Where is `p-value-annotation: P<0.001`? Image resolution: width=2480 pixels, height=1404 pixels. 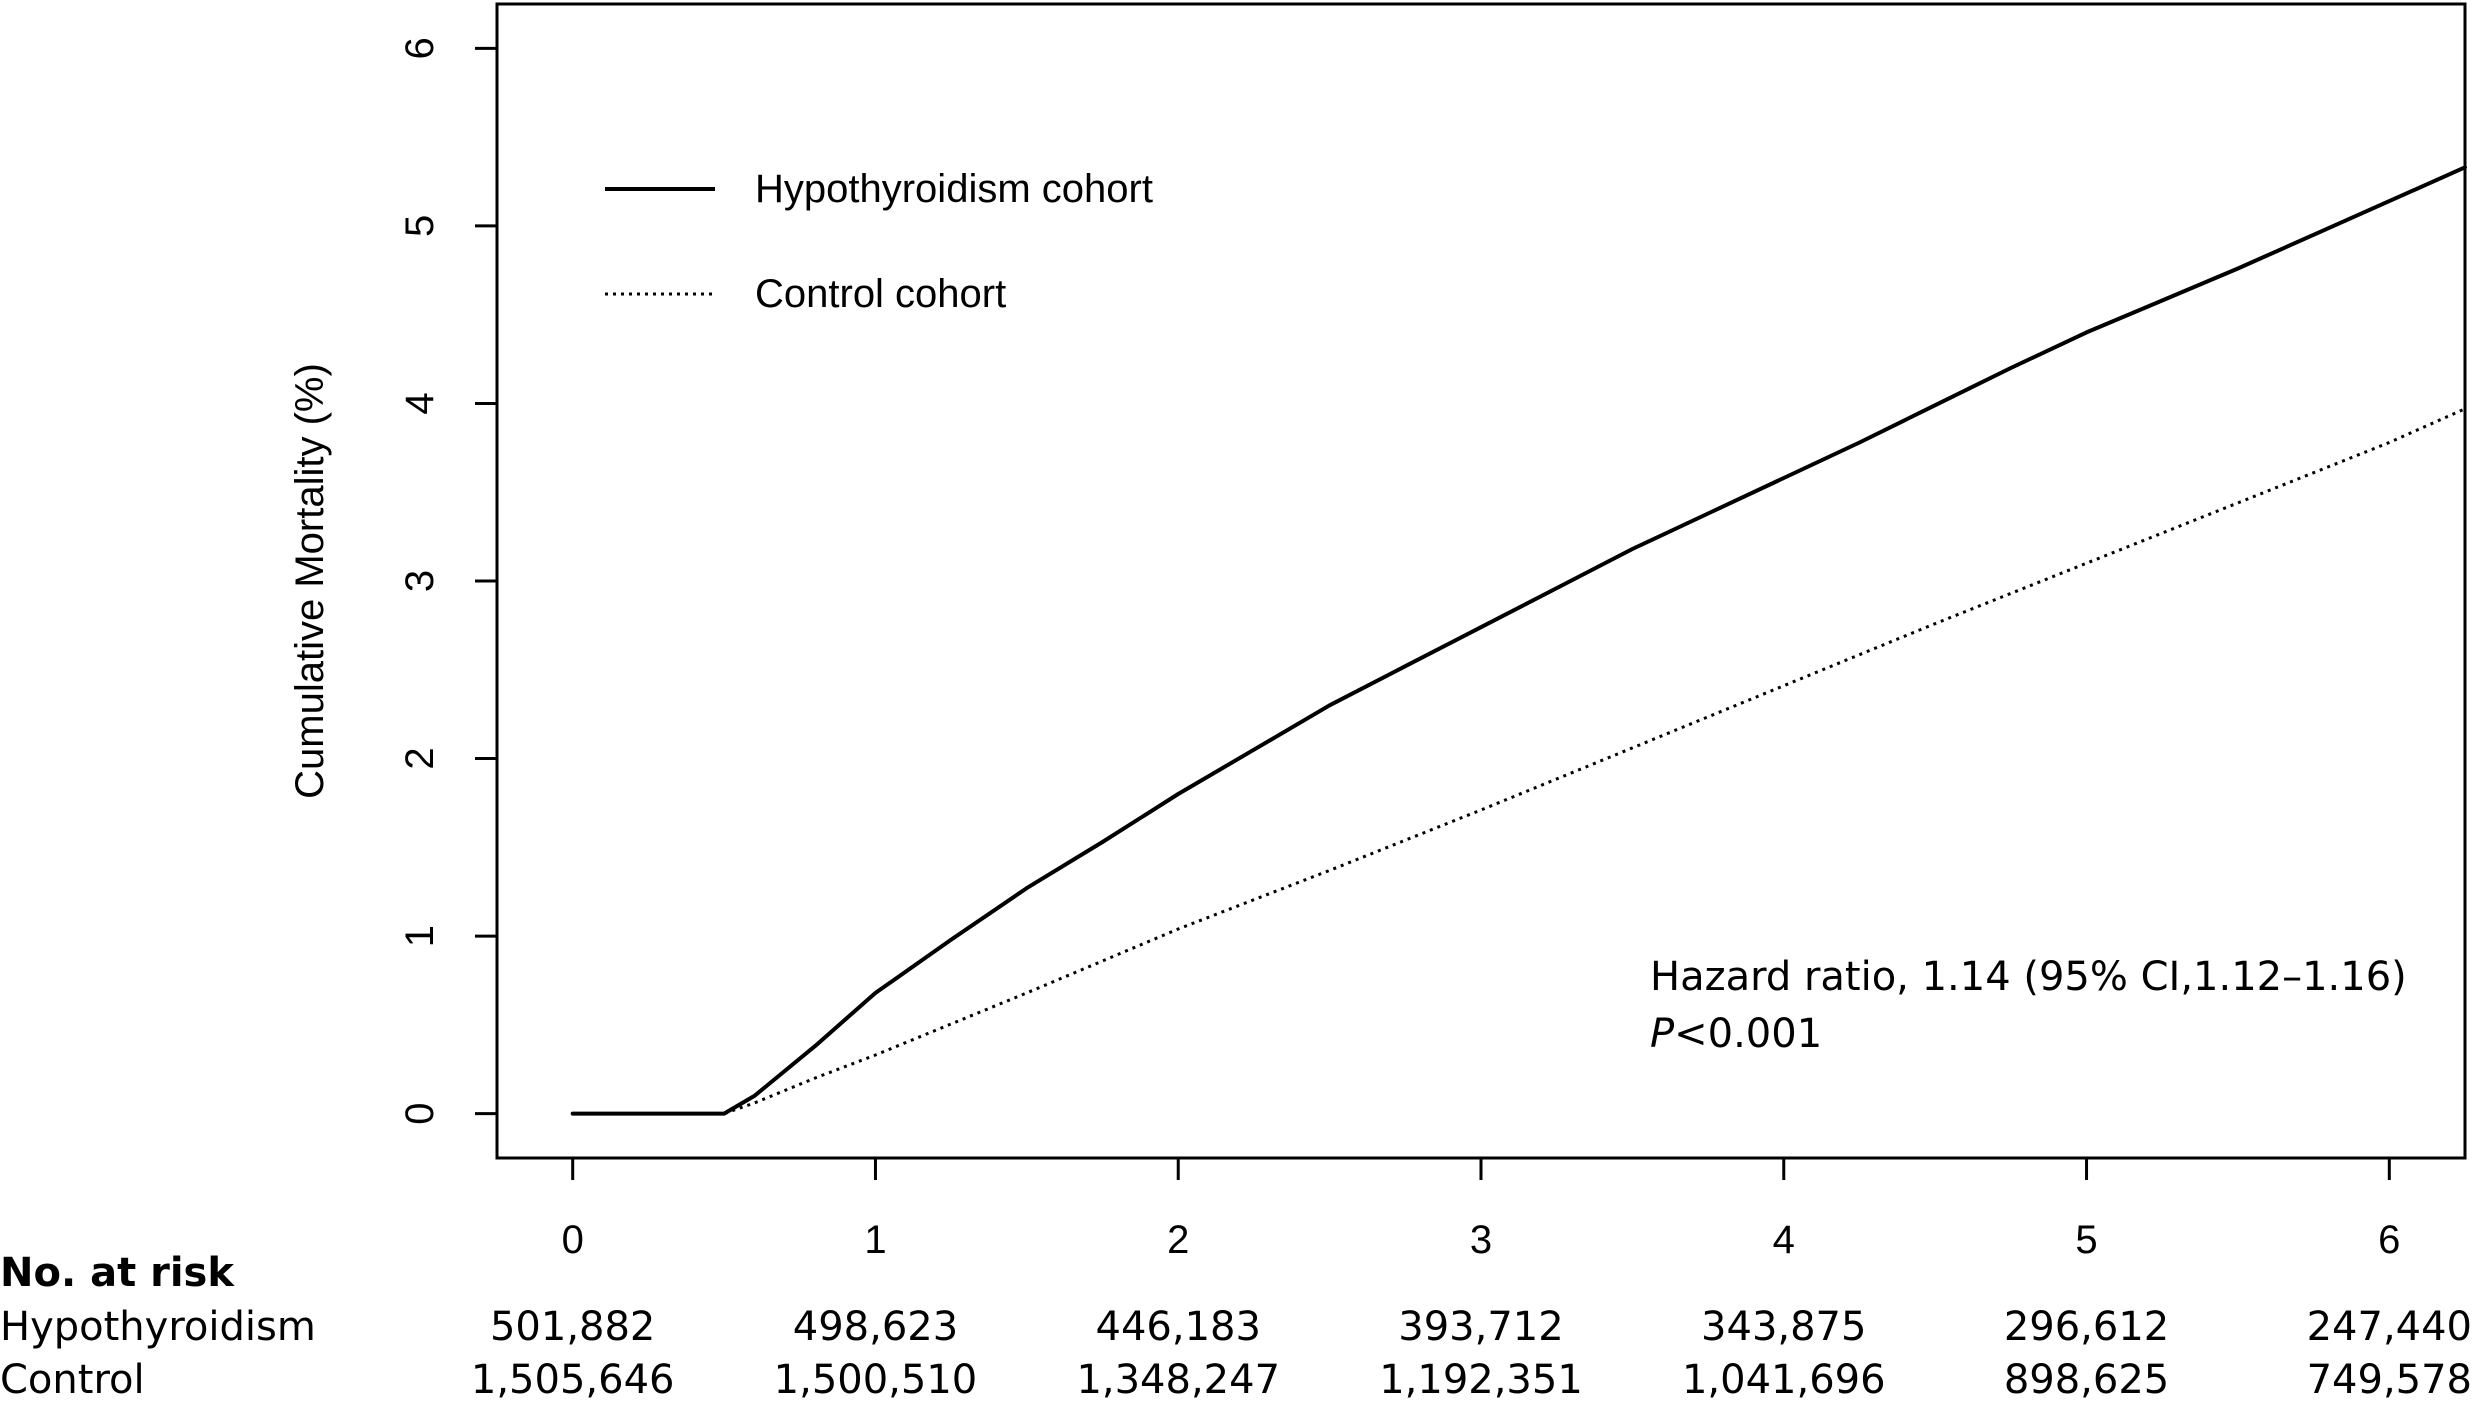 p-value-annotation: P<0.001 is located at coordinates (1736, 1034).